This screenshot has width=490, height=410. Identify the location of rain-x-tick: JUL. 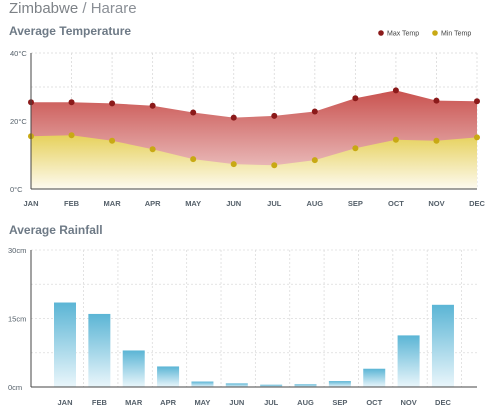
(271, 402).